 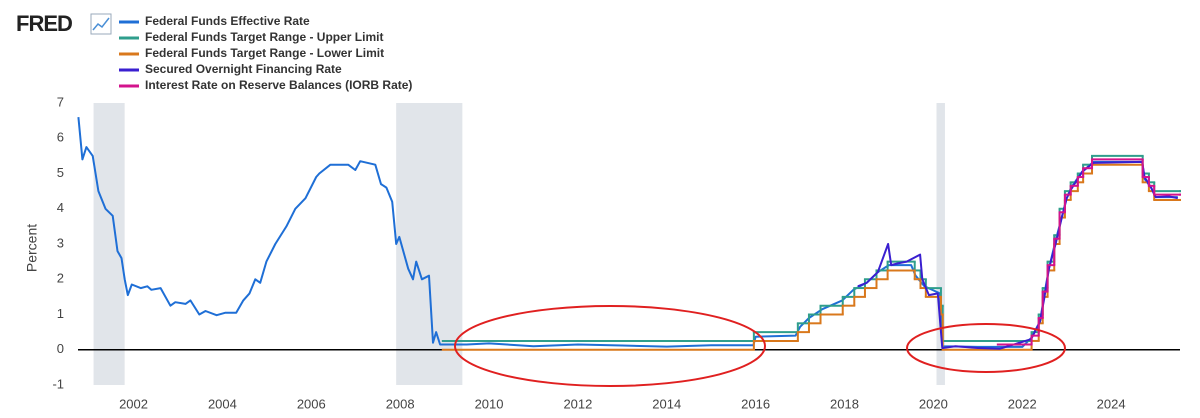 What do you see at coordinates (227, 21) in the screenshot?
I see `legend-label: Federal Funds Effective Rate` at bounding box center [227, 21].